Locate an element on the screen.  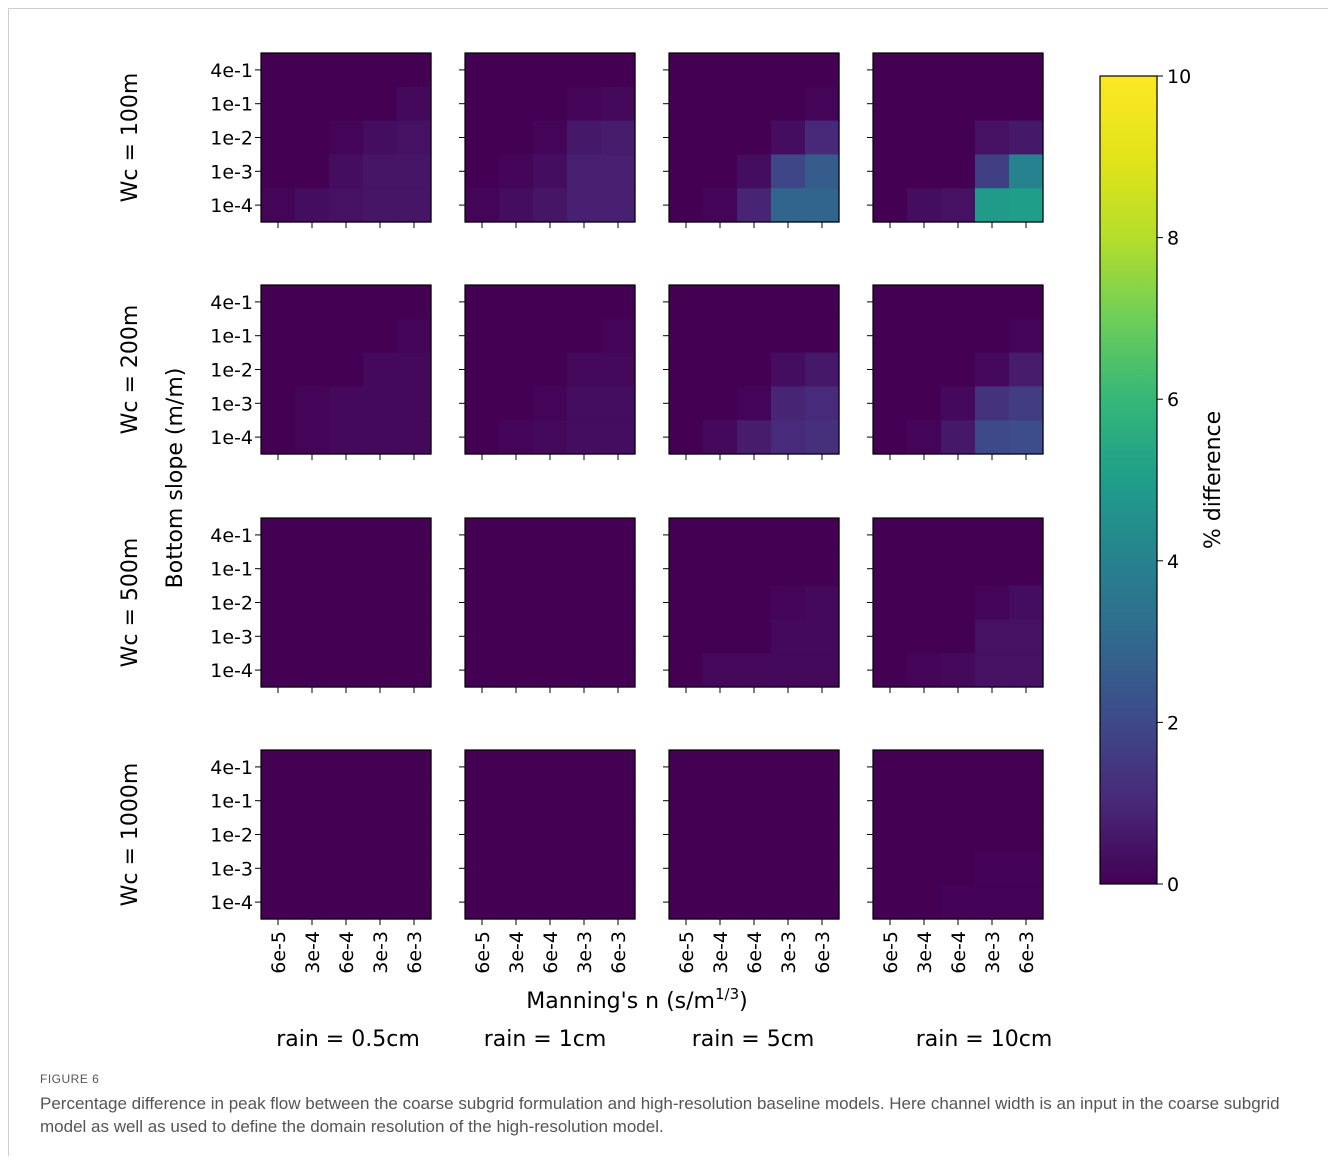
heatmap-panel-r1-c2 is located at coordinates (547, 140).